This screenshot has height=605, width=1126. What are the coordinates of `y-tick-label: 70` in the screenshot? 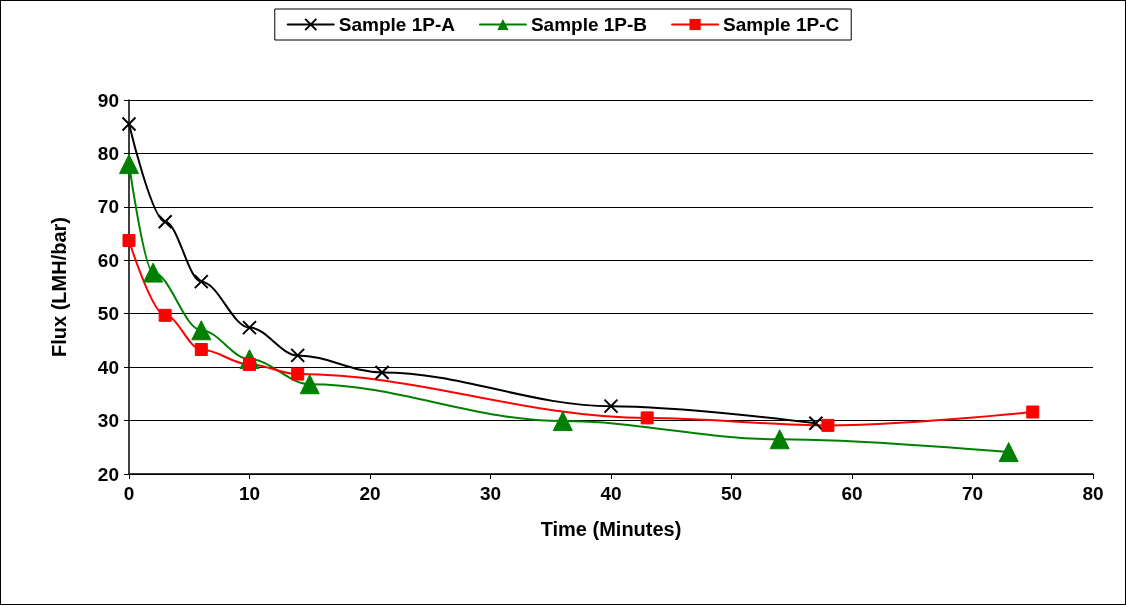 It's located at (108, 207).